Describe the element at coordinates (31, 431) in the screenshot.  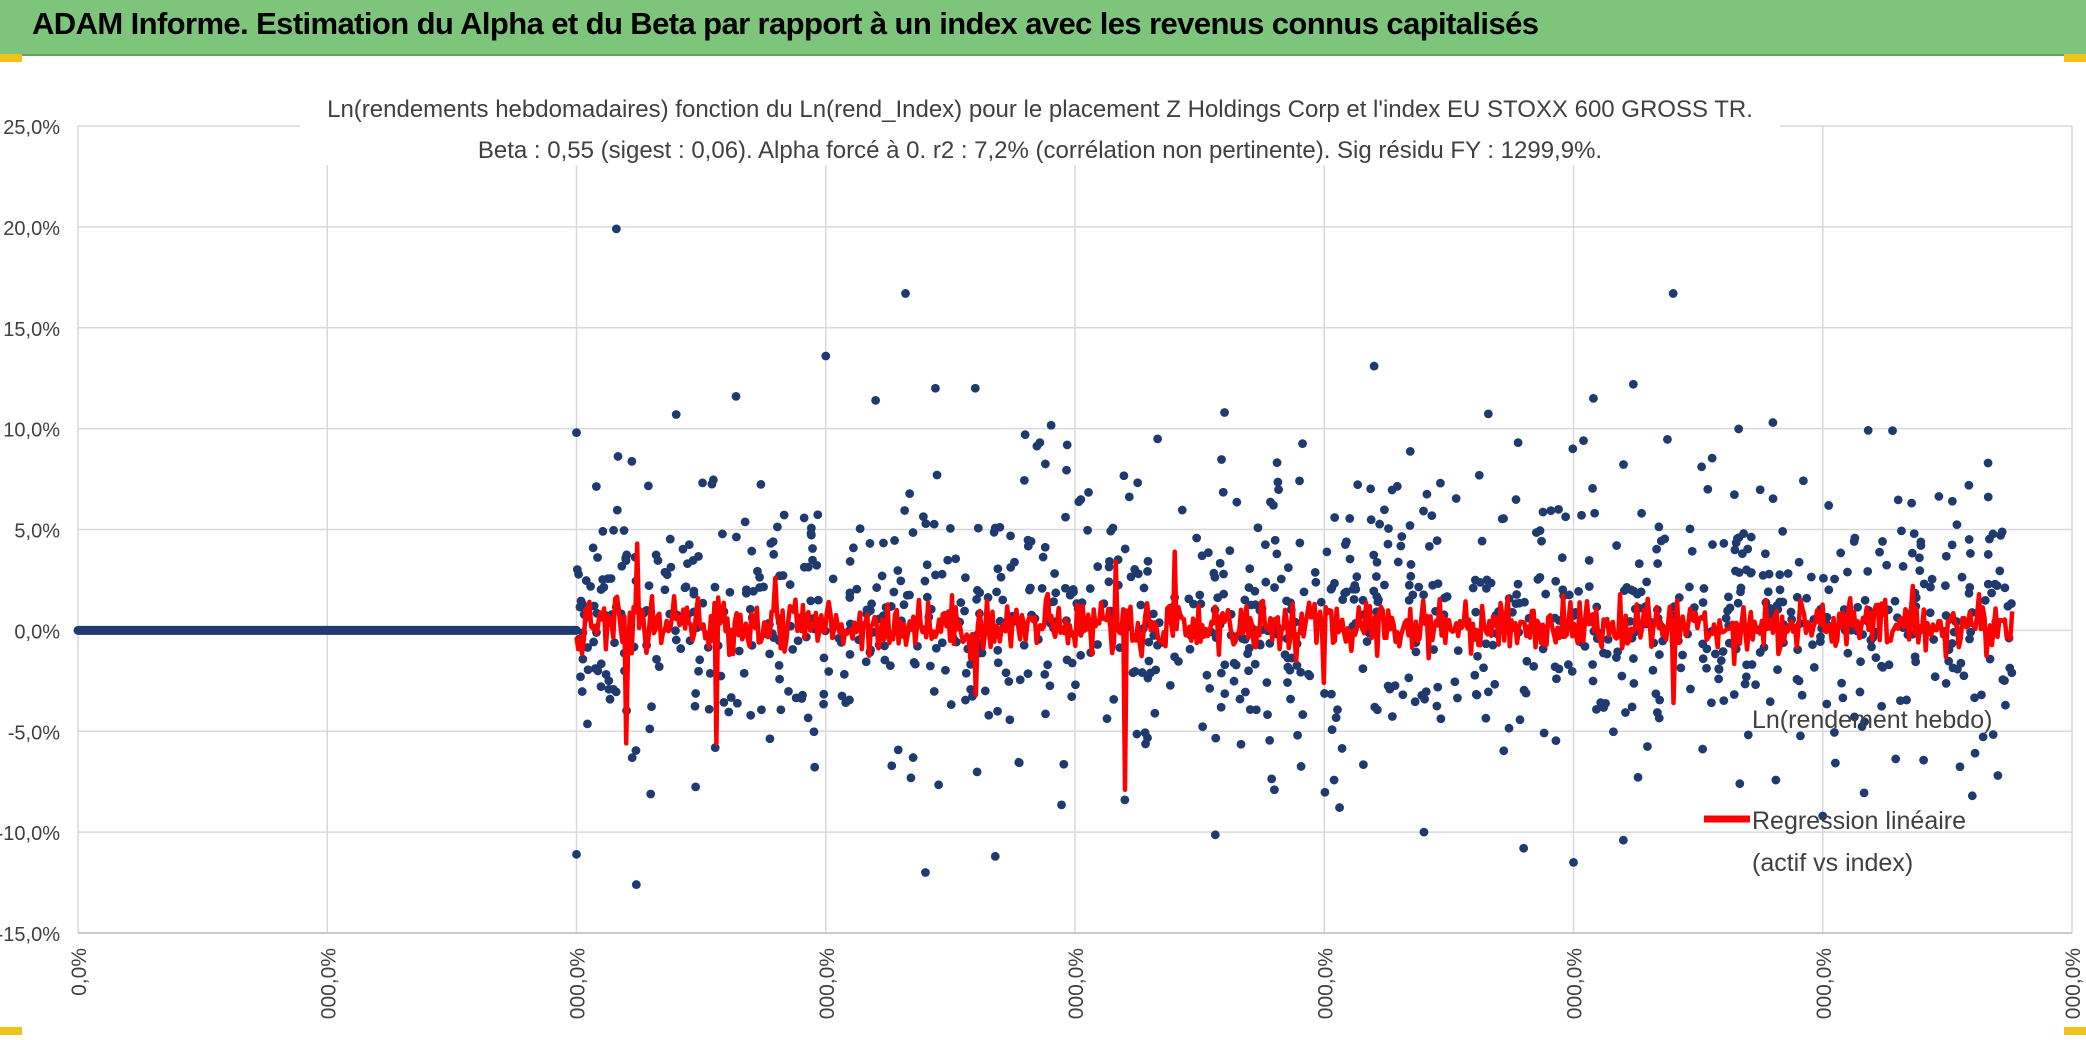
I see `y-tick-label: 10,0%` at that location.